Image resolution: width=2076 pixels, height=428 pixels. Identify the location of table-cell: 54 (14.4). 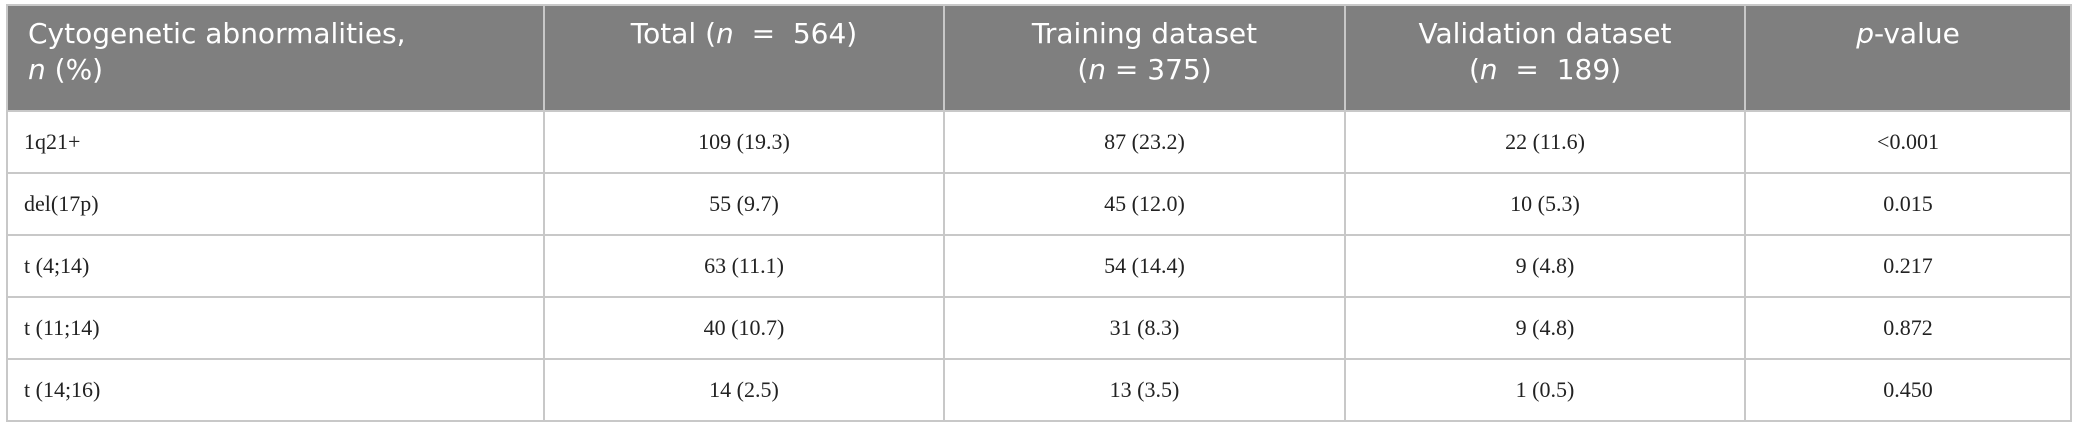
(1144, 266).